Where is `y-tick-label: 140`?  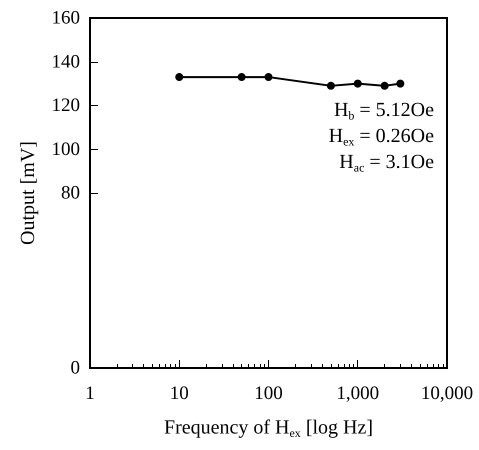
y-tick-label: 140 is located at coordinates (66, 61).